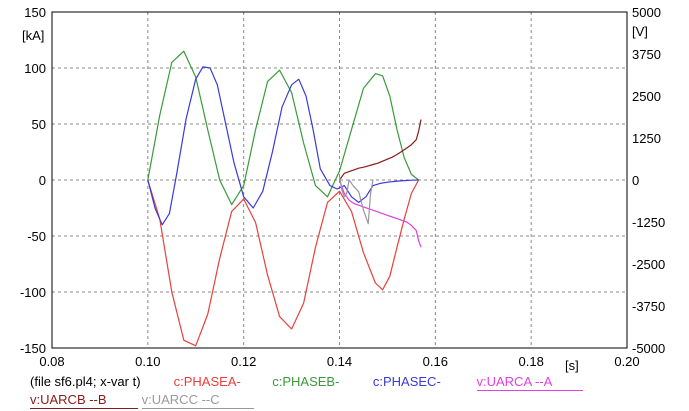 This screenshot has height=411, width=689. Describe the element at coordinates (243, 361) in the screenshot. I see `x-tick-label: 0.12` at that location.